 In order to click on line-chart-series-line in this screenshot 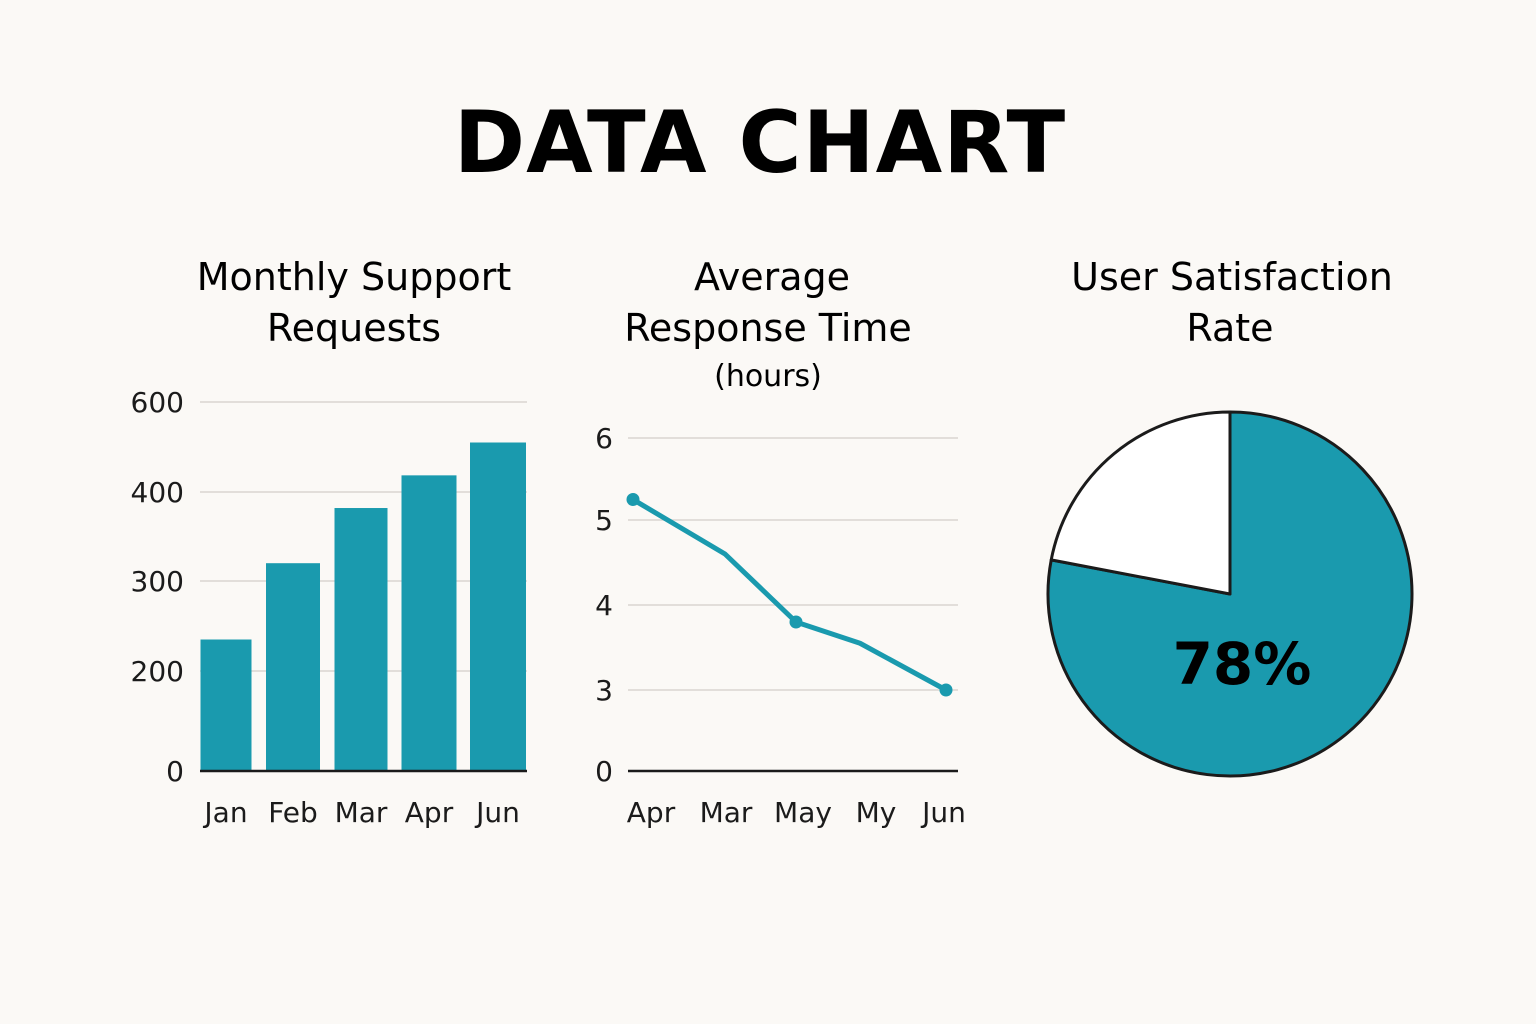, I will do `click(789, 595)`.